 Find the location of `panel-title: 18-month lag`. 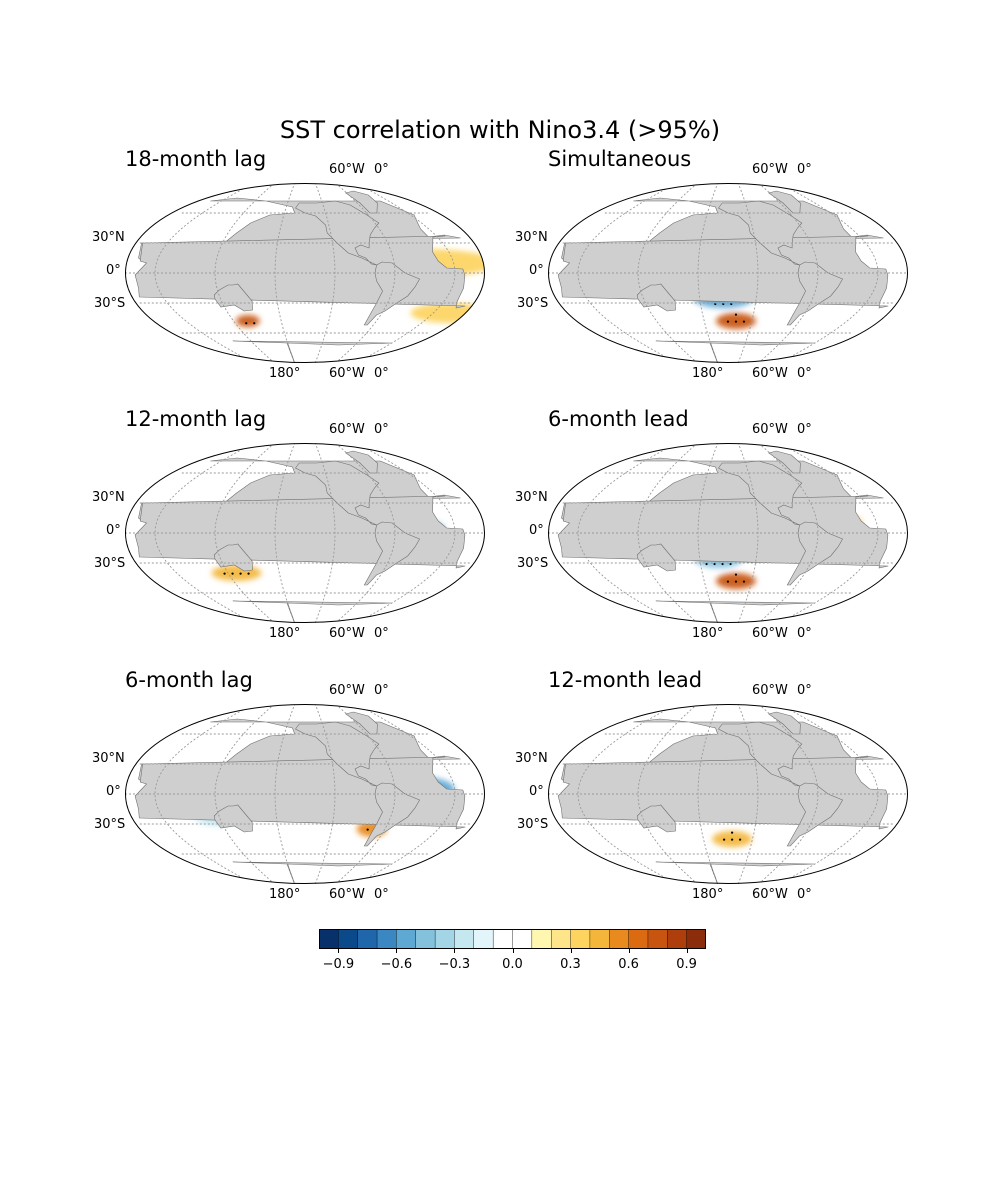

panel-title: 18-month lag is located at coordinates (196, 159).